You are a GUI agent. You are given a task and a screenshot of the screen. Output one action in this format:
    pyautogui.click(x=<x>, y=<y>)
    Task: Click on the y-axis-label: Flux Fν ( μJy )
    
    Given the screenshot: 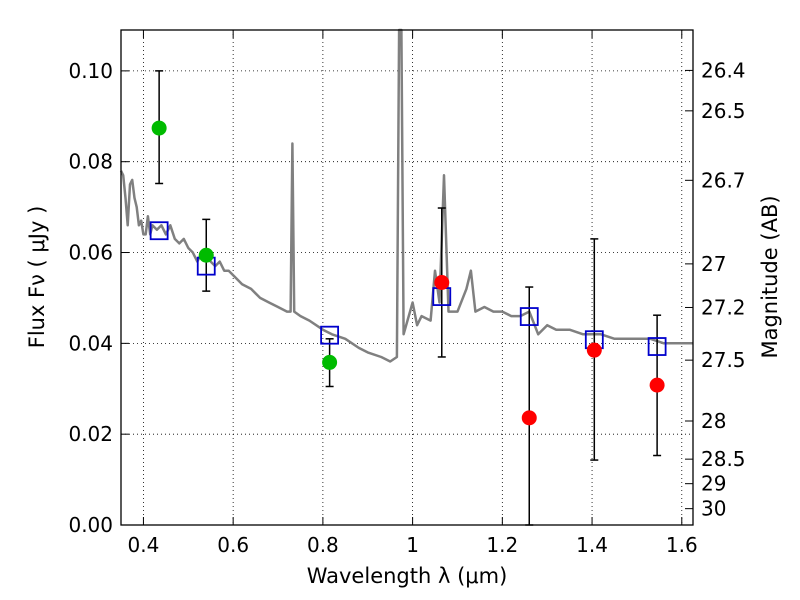 What is the action you would take?
    pyautogui.click(x=37, y=277)
    